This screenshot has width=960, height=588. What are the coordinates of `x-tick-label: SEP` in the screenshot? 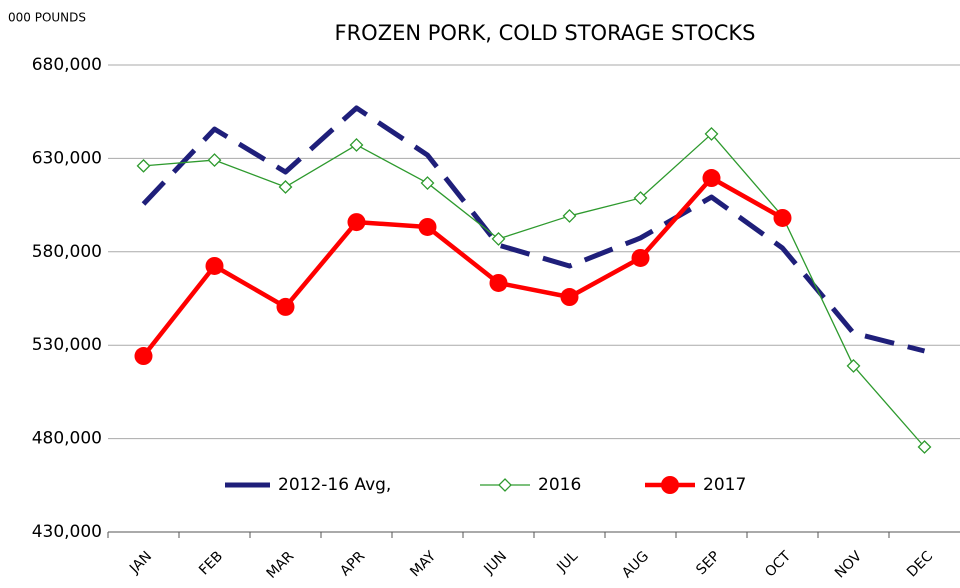 It's located at (708, 563).